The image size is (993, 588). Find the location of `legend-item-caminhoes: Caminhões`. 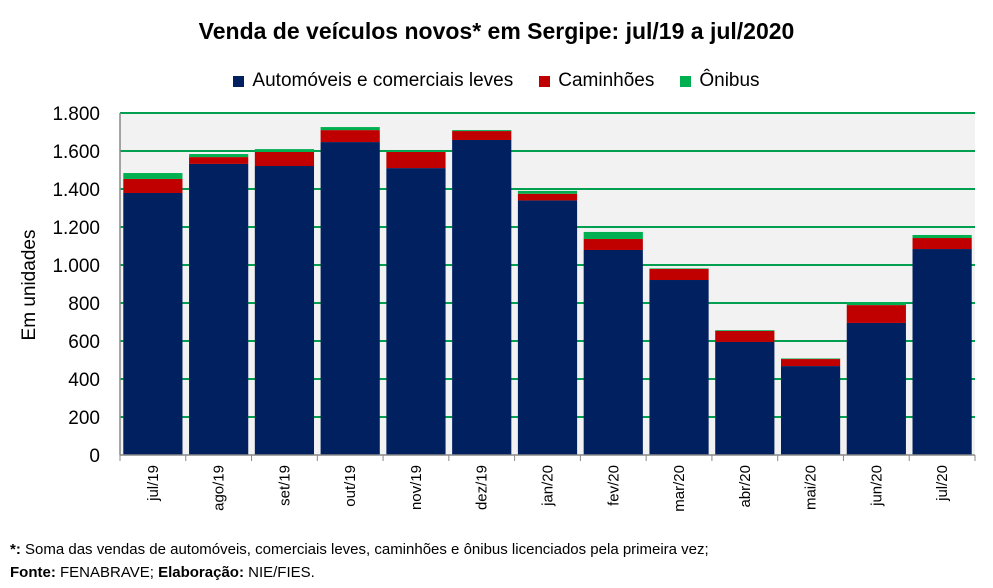

legend-item-caminhoes: Caminhões is located at coordinates (596, 81).